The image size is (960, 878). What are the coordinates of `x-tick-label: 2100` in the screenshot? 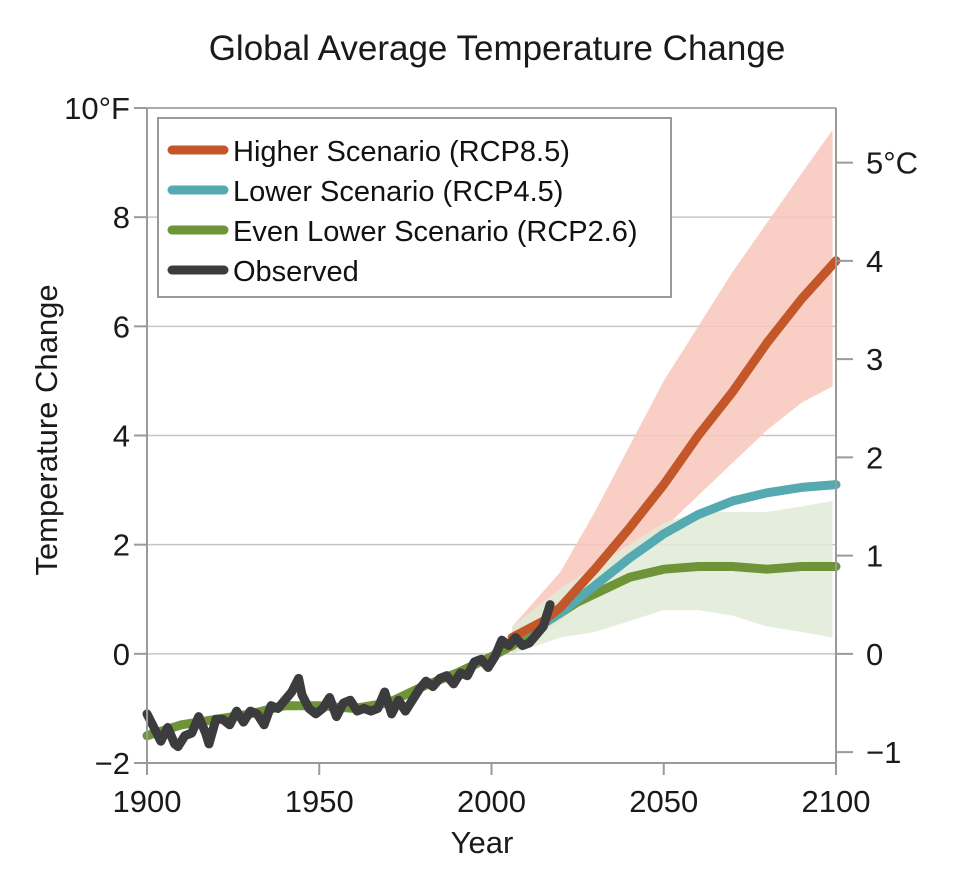 It's located at (836, 801).